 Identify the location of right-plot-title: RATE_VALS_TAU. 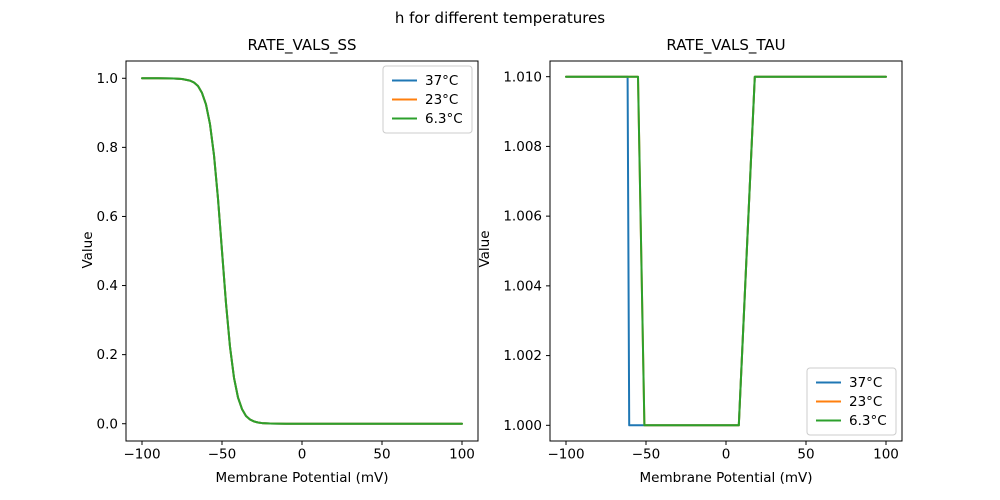
(726, 45).